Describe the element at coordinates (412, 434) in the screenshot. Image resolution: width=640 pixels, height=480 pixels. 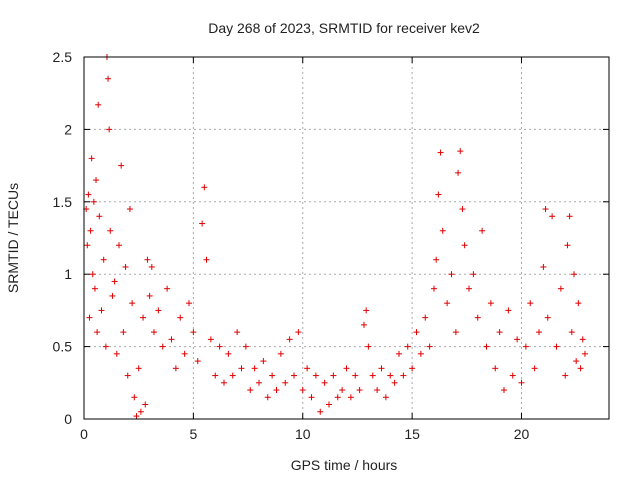
I see `x-tick-label: 15` at that location.